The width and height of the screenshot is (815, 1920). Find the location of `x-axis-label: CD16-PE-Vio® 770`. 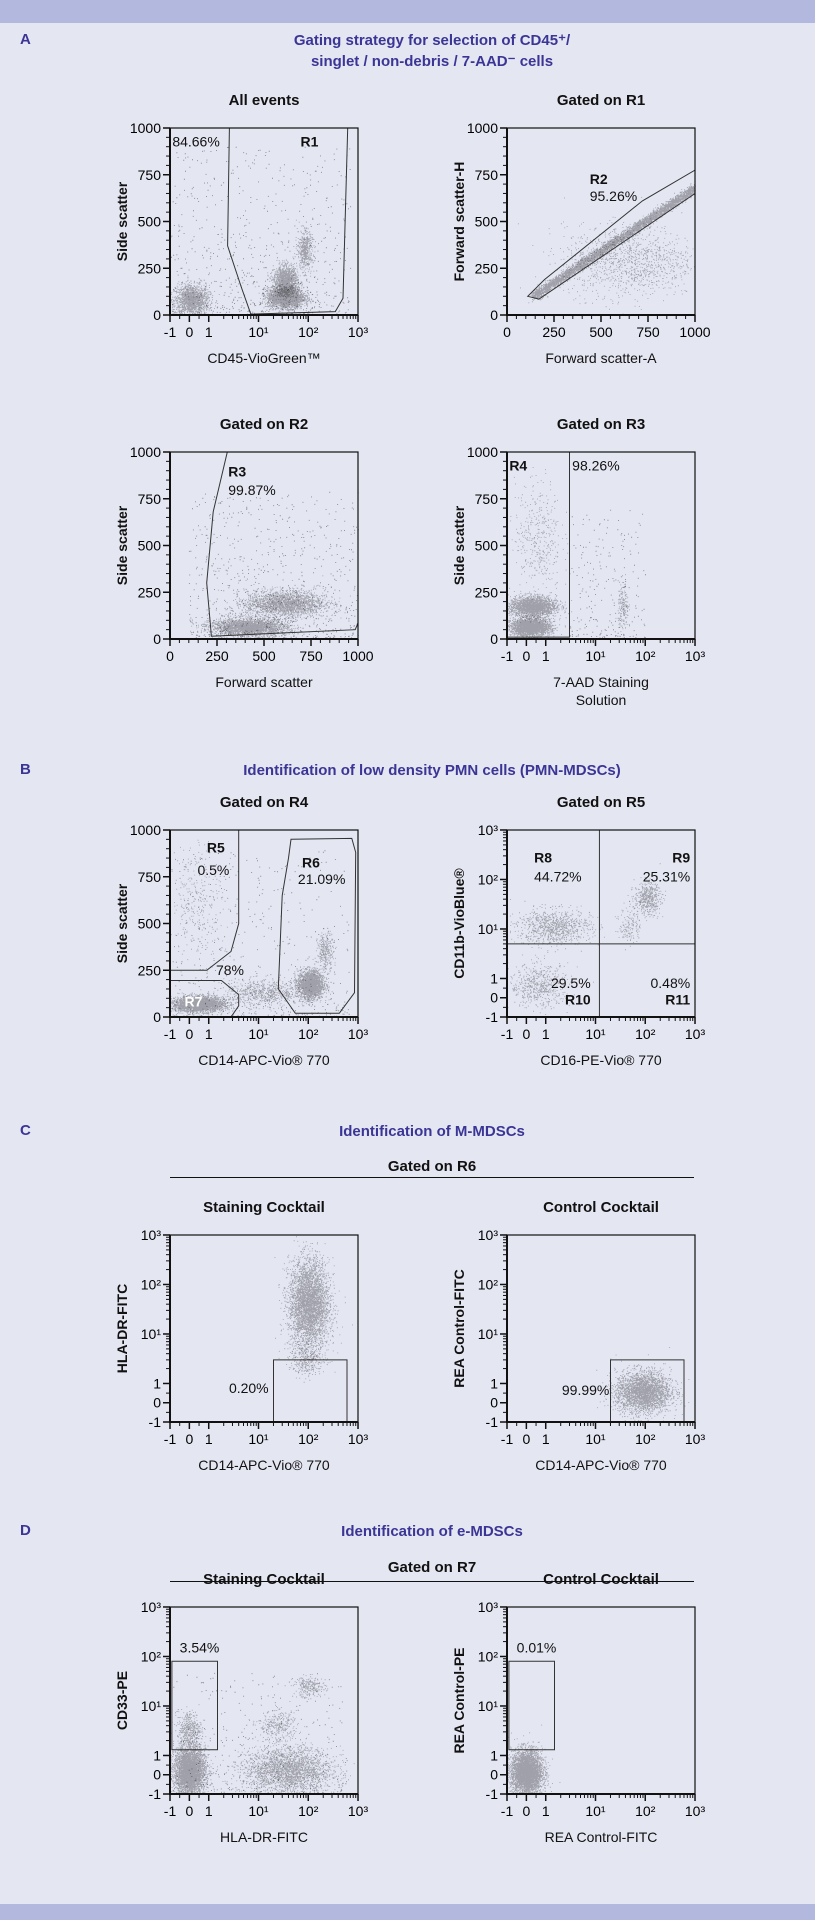

x-axis-label: CD16-PE-Vio® 770 is located at coordinates (601, 1060).